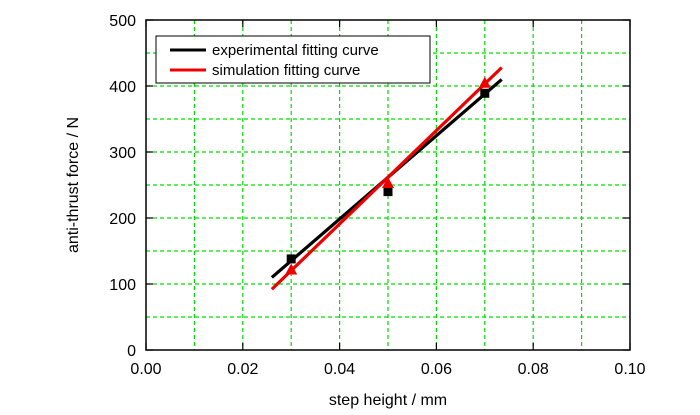 Image resolution: width=700 pixels, height=415 pixels. Describe the element at coordinates (286, 70) in the screenshot. I see `legend-label-simulation: simulation fitting curve` at that location.